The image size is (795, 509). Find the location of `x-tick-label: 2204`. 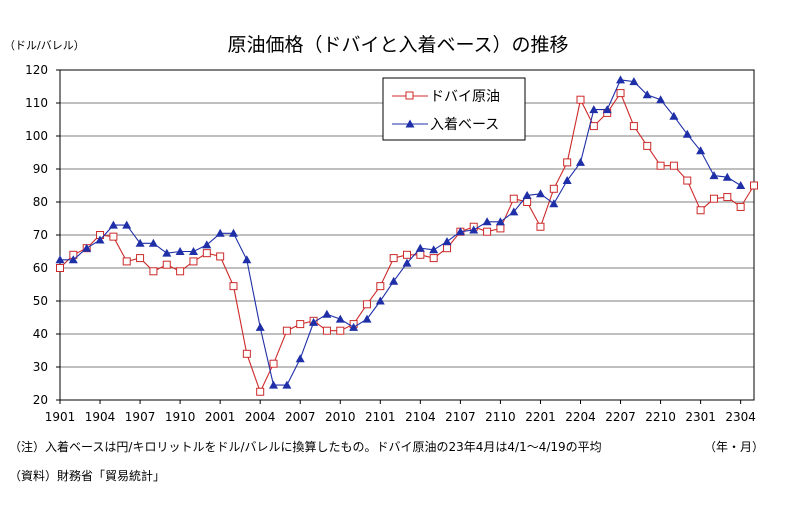

x-tick-label: 2204 is located at coordinates (580, 417).